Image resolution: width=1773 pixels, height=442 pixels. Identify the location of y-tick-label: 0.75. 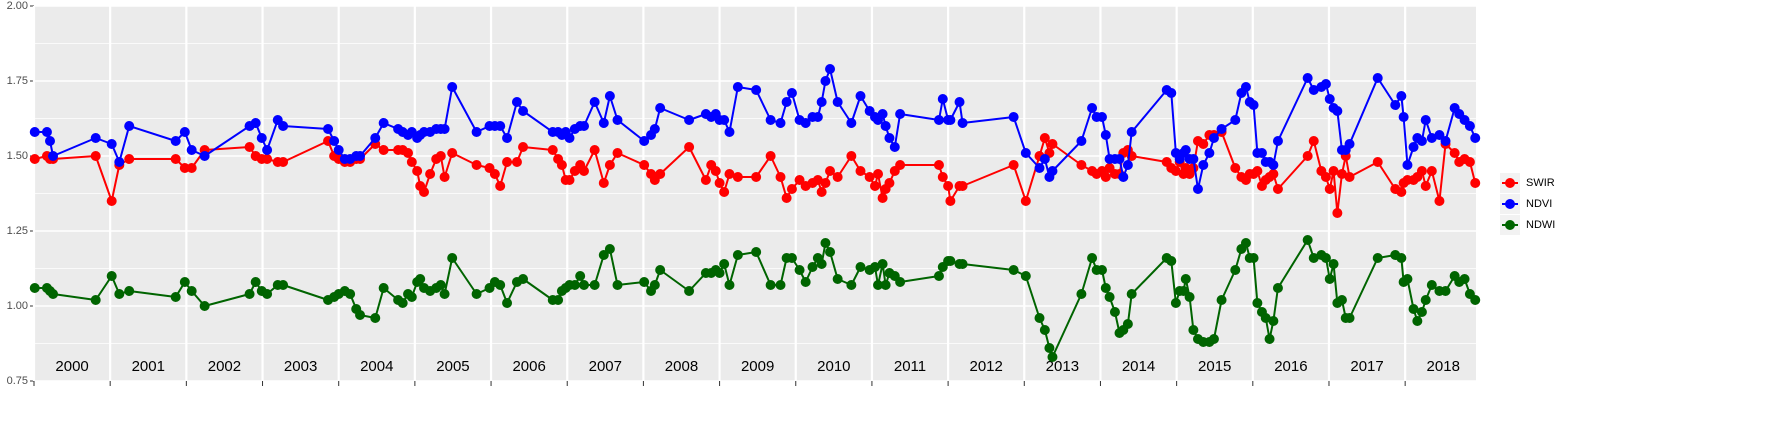
(17, 381).